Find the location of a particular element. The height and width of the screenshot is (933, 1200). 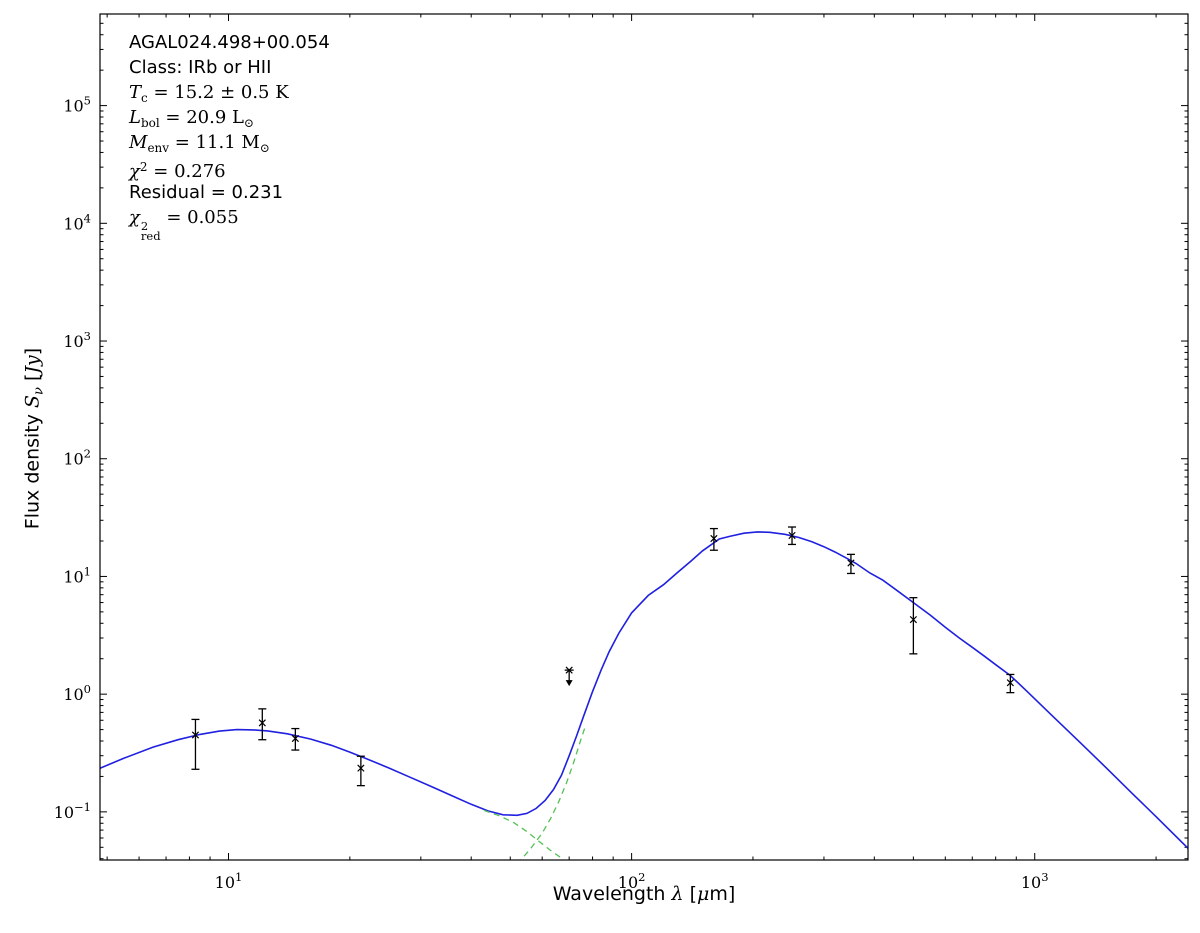

cold-component-curve is located at coordinates (553, 792).